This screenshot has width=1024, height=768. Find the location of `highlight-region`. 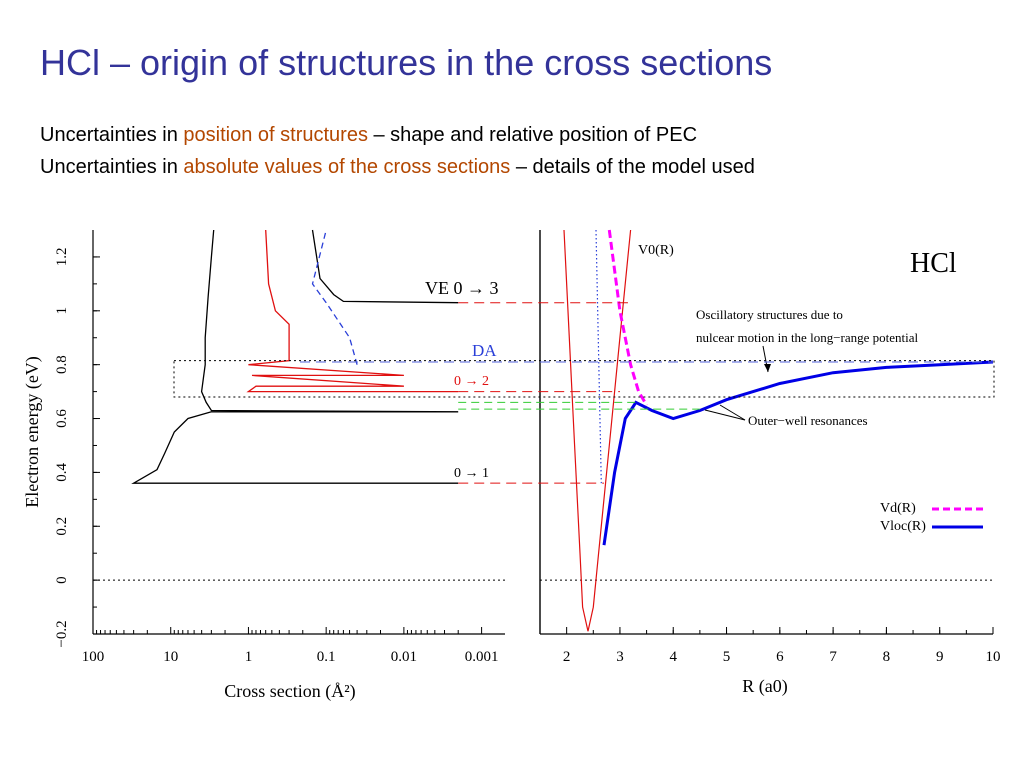

highlight-region is located at coordinates (584, 379).